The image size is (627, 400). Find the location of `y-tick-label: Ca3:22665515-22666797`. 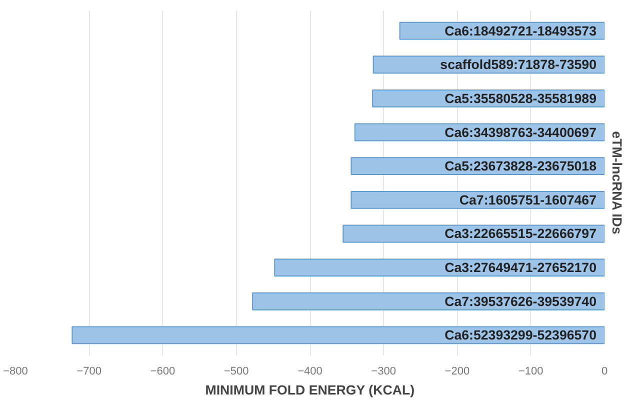

y-tick-label: Ca3:22665515-22666797 is located at coordinates (520, 234).